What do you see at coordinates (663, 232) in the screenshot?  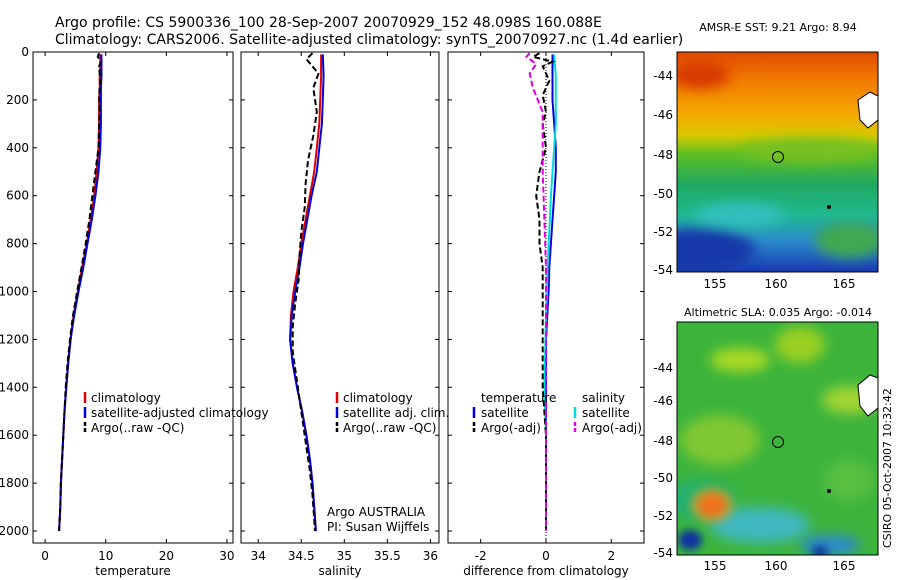 I see `sst-ytick: -52` at bounding box center [663, 232].